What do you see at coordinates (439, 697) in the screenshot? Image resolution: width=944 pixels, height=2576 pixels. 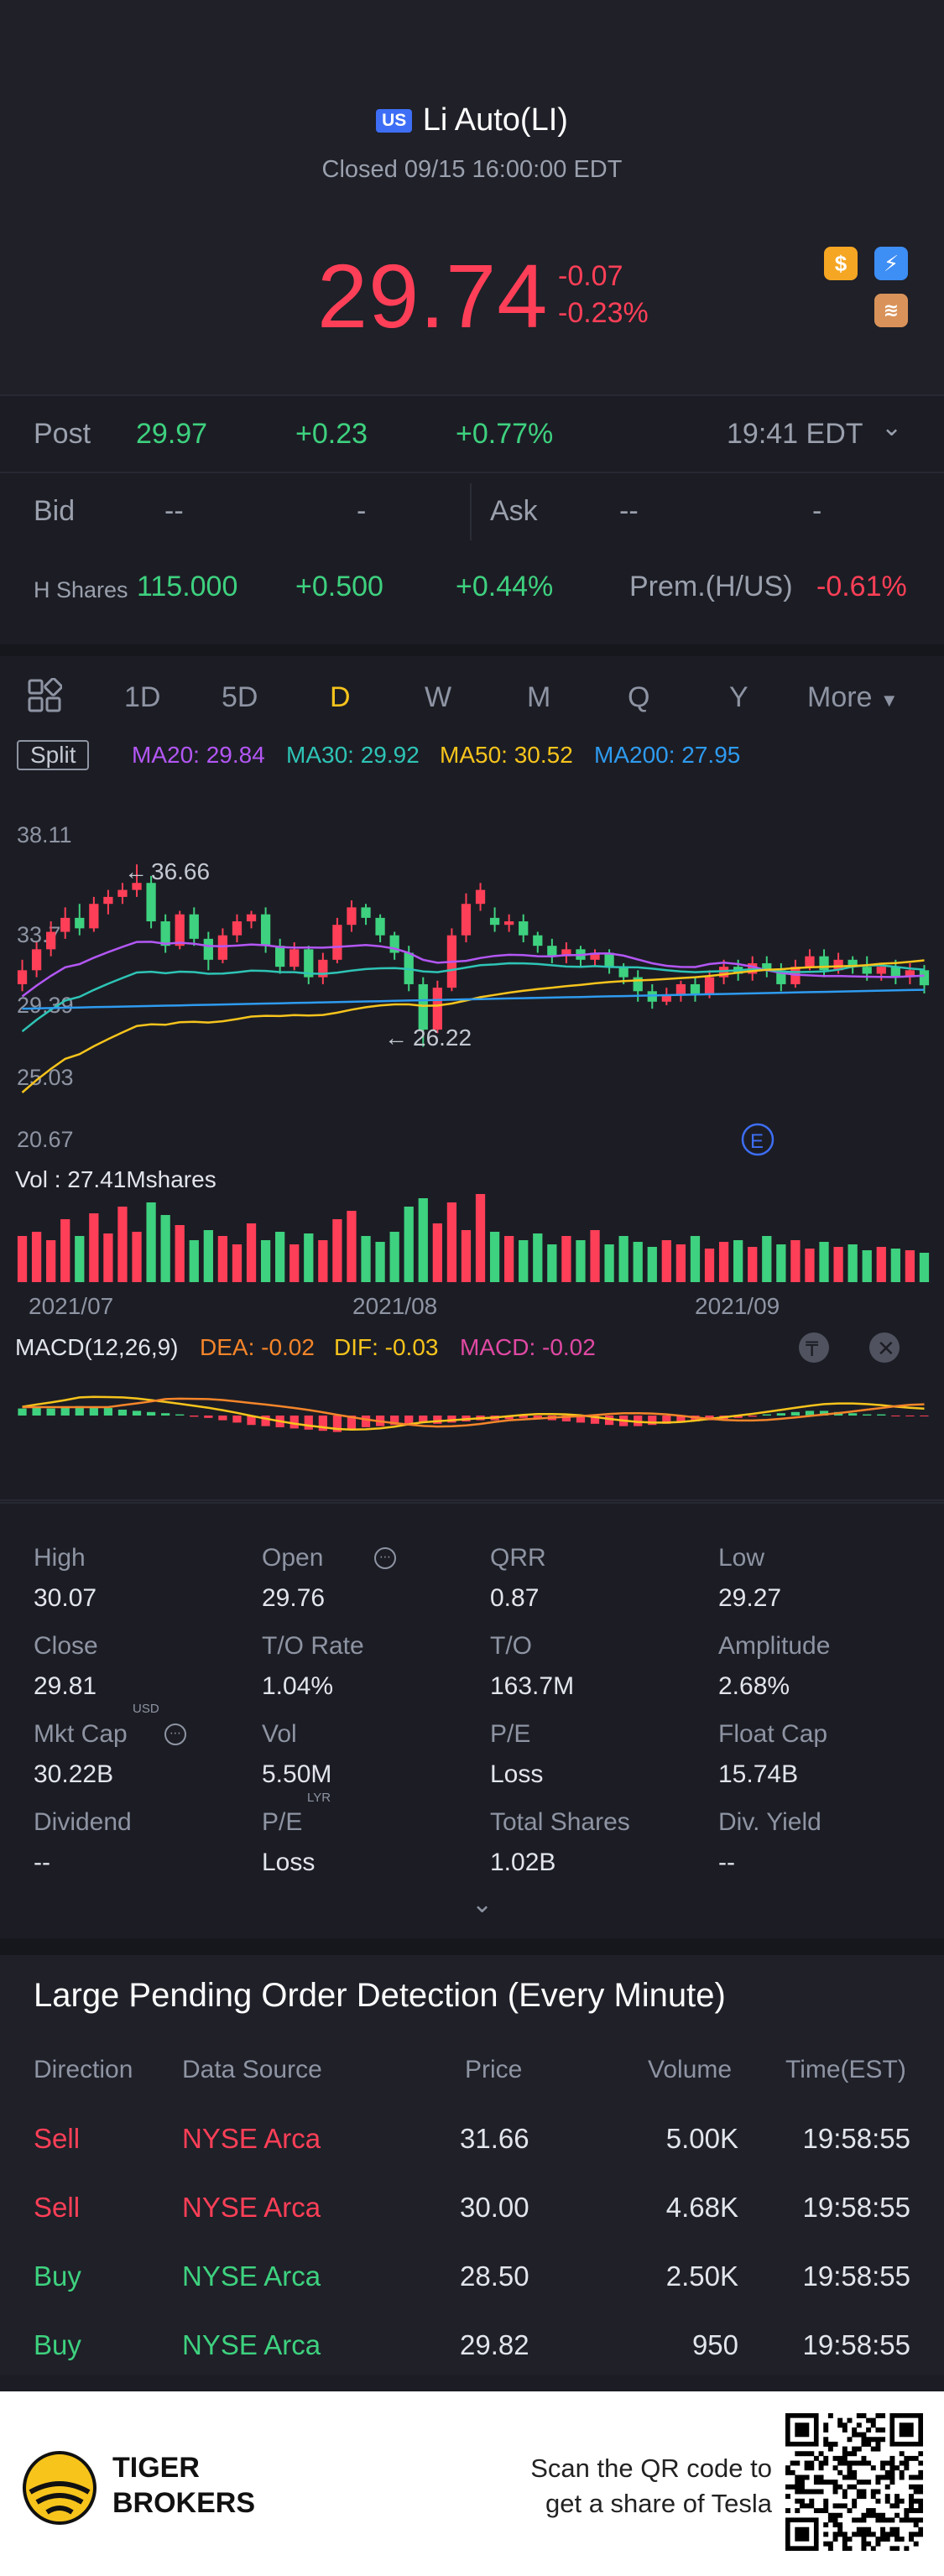 I see `tab-w: W` at bounding box center [439, 697].